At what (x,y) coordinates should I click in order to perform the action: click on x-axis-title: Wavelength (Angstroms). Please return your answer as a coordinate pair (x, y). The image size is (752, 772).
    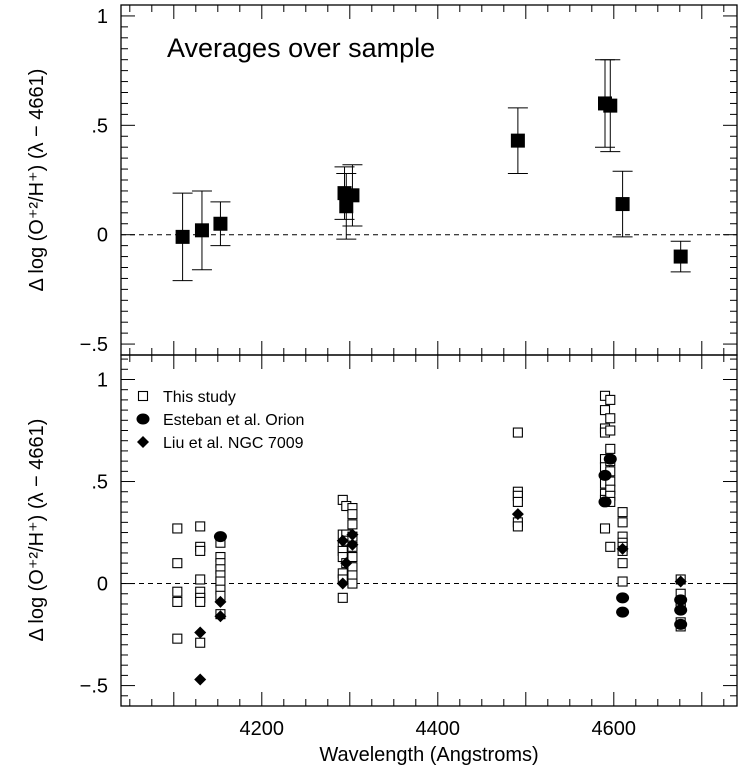
    Looking at the image, I should click on (428, 755).